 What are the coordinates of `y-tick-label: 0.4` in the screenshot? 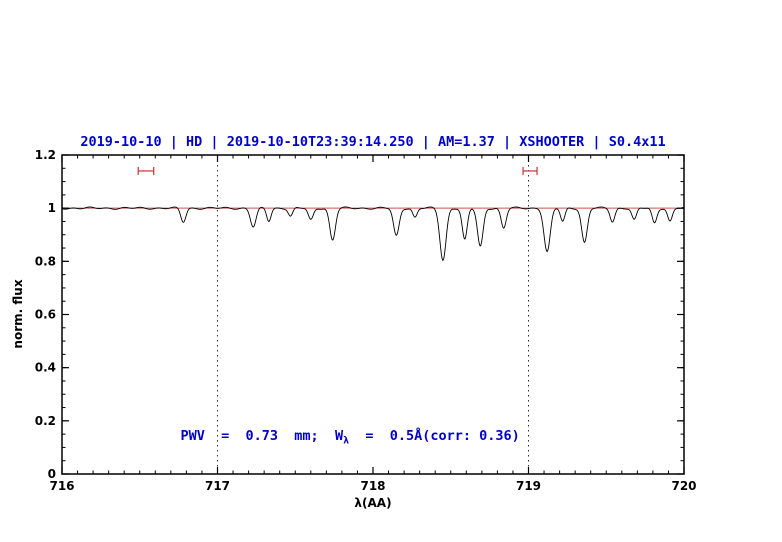 It's located at (45, 368).